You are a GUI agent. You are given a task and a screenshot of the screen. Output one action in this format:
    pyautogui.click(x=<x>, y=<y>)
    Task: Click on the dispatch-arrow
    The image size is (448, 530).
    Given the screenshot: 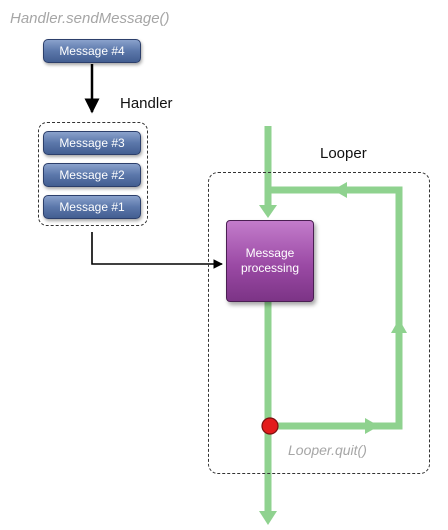 What is the action you would take?
    pyautogui.click(x=157, y=250)
    